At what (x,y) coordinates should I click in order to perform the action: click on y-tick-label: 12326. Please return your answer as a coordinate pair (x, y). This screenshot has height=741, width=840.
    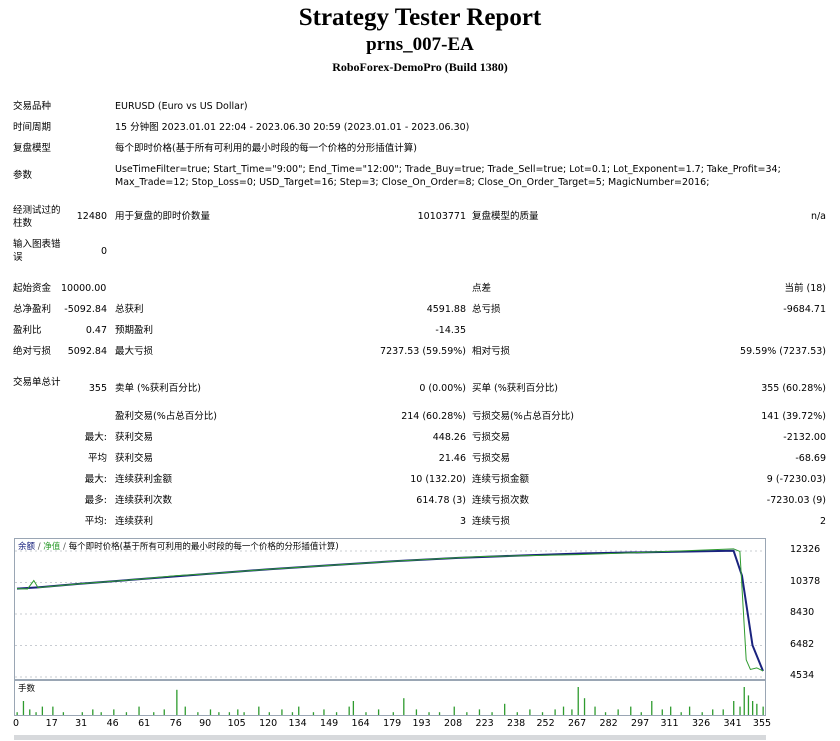
    Looking at the image, I should click on (805, 549).